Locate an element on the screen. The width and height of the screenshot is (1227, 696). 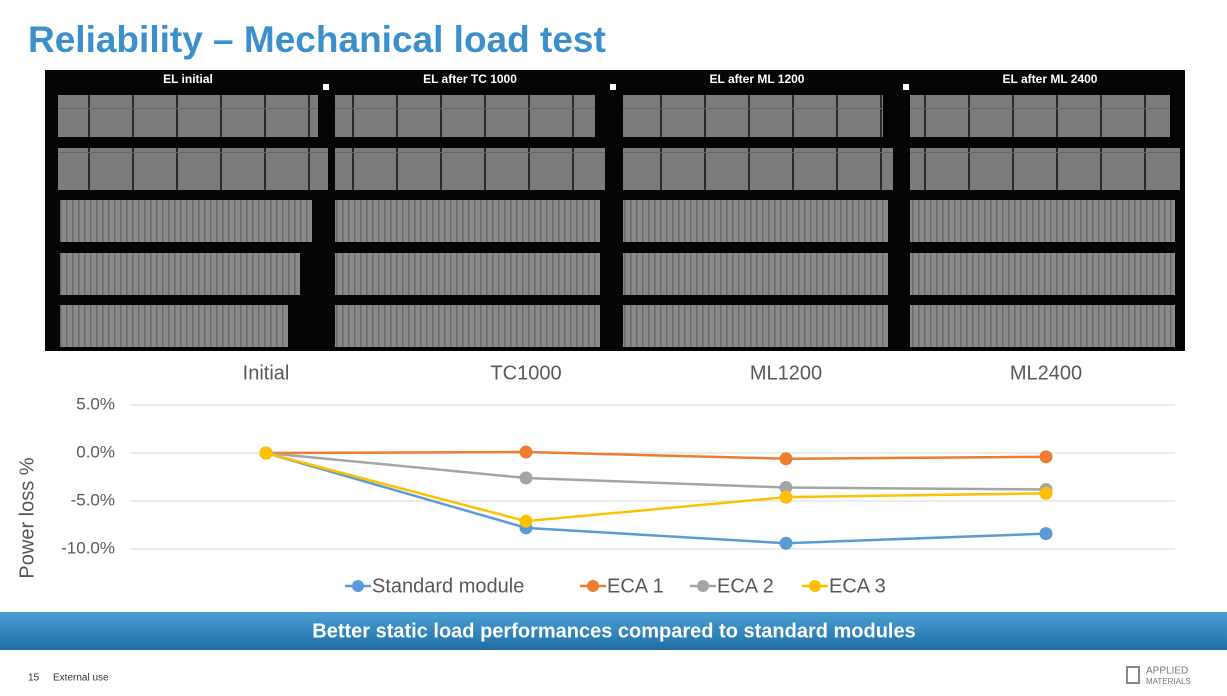
banner is located at coordinates (613, 631).